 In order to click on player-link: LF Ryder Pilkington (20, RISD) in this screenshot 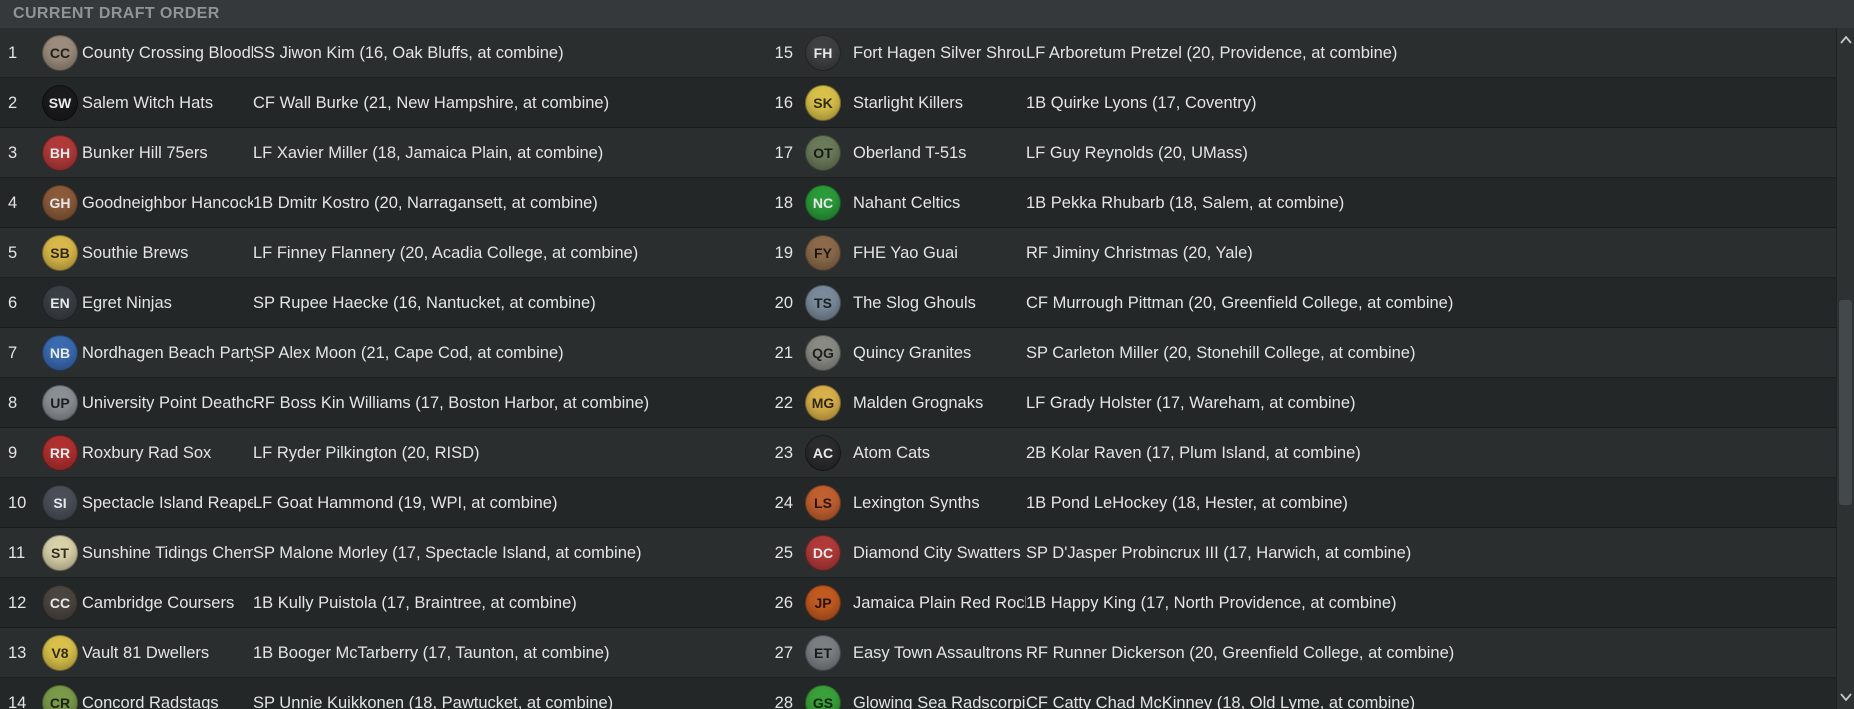, I will do `click(366, 452)`.